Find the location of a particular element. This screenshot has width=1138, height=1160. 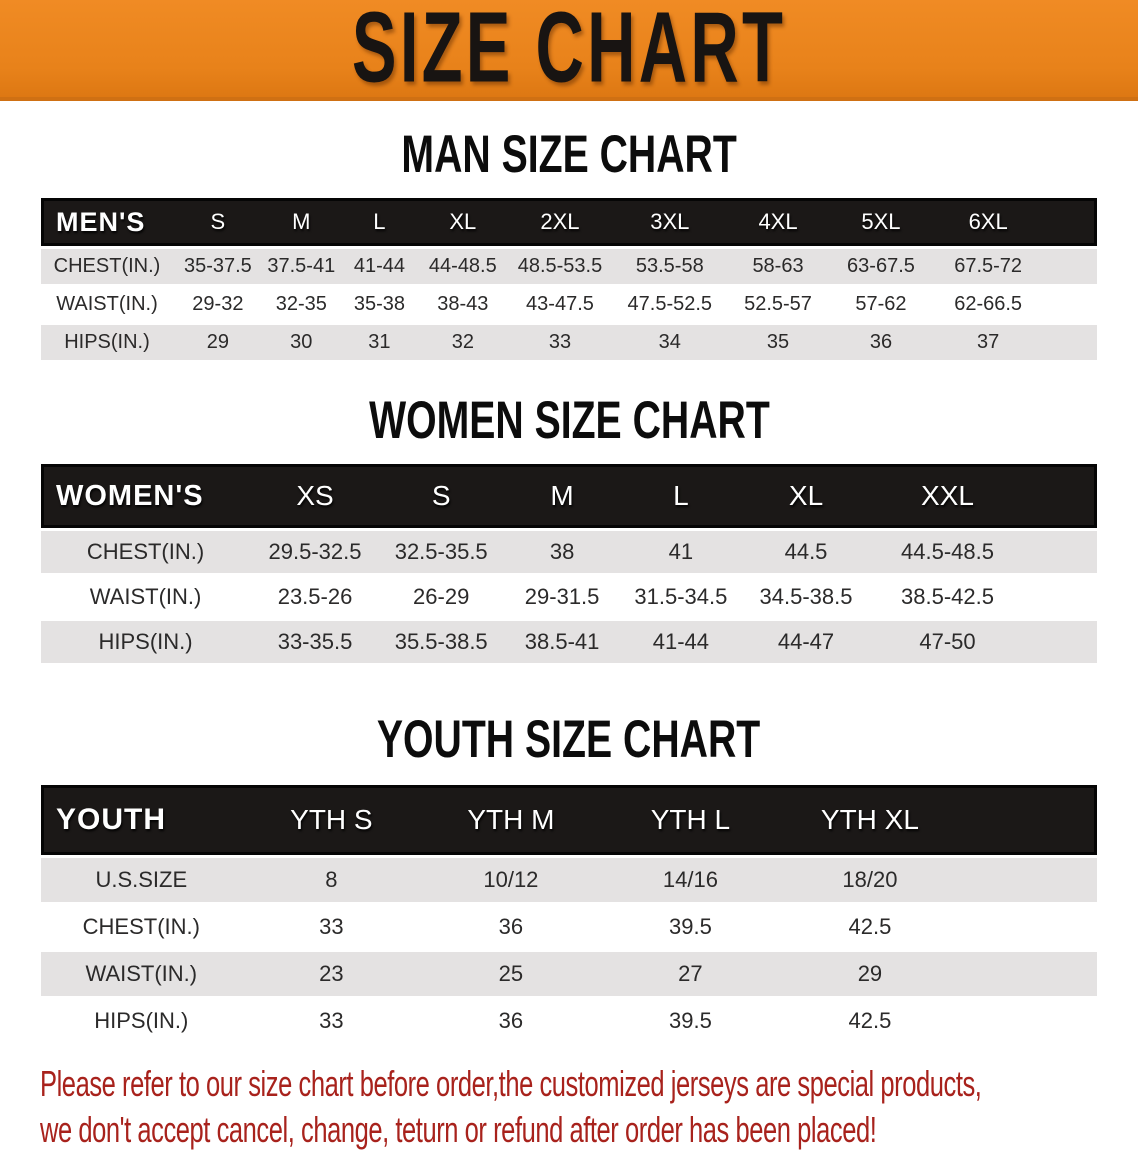

column-header: YTH XL is located at coordinates (870, 820).